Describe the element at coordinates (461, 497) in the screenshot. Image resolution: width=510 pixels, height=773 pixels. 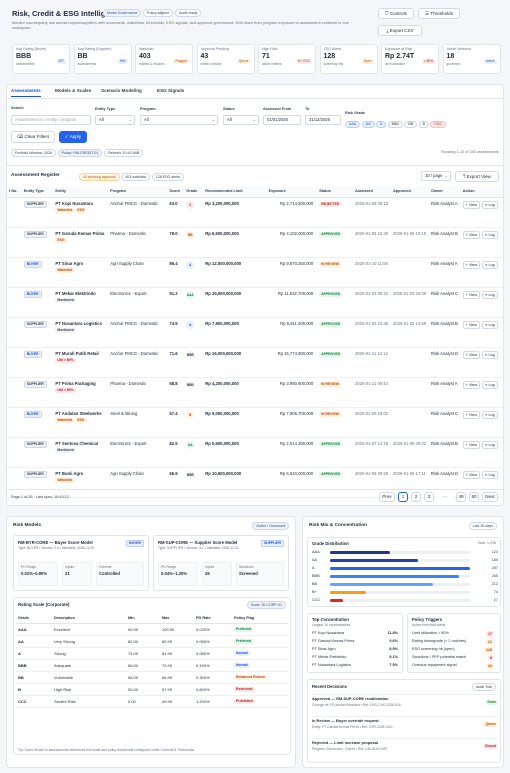
I see `page-button: 49` at that location.